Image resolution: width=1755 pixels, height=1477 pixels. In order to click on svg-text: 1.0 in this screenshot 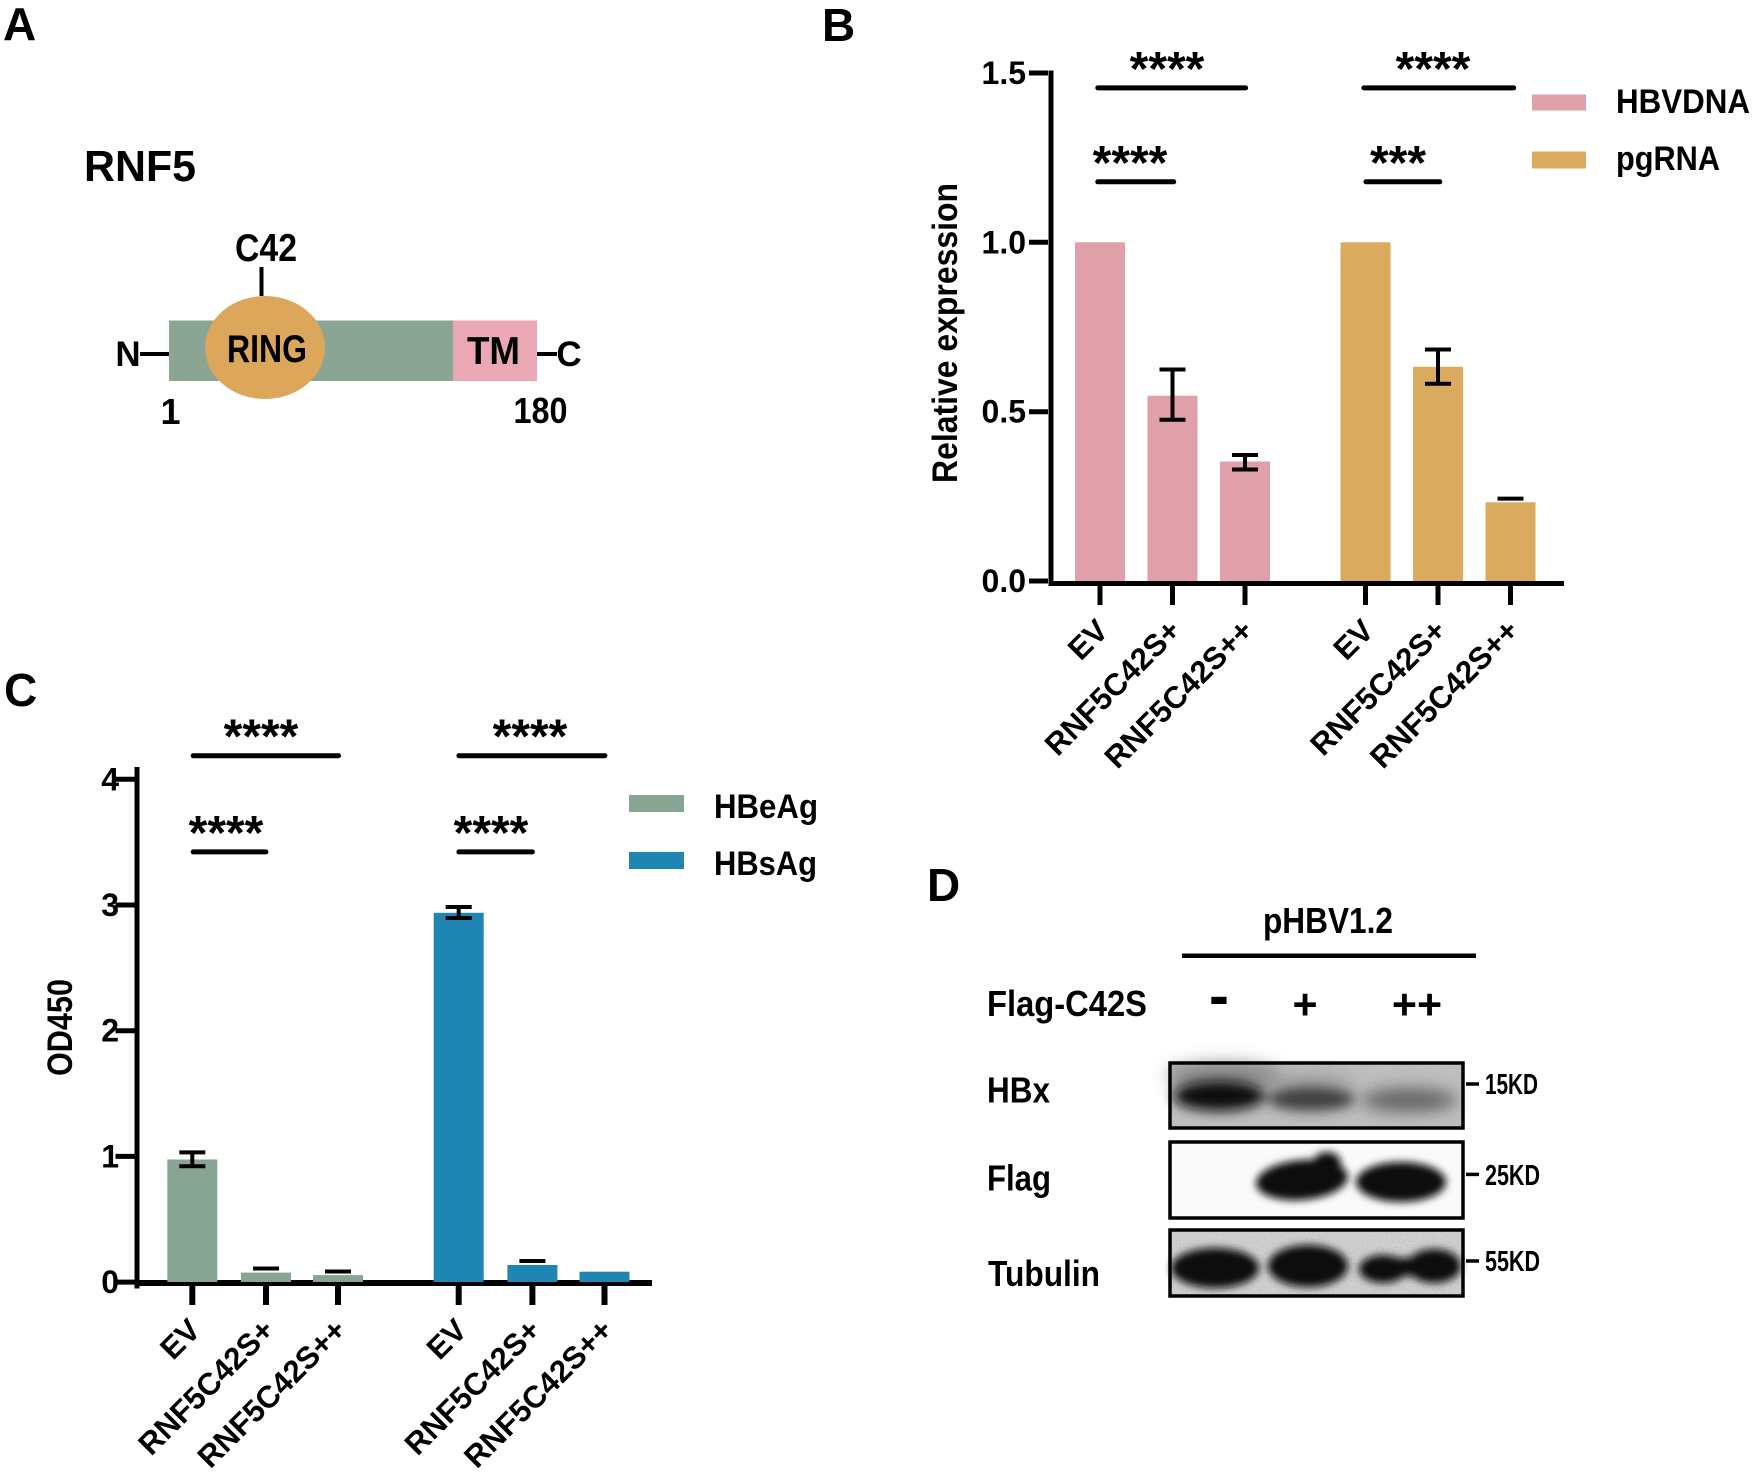, I will do `click(1004, 242)`.